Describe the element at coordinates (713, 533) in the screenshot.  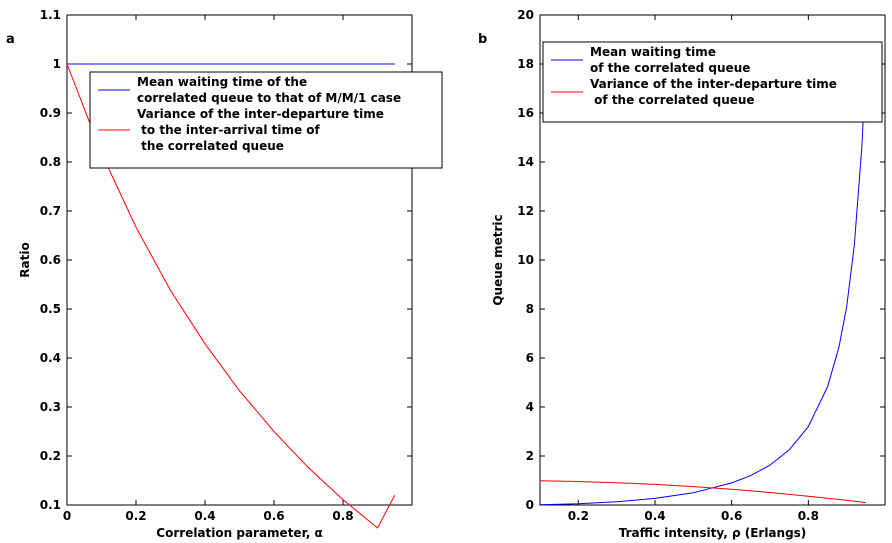
I see `panel-b-x-axis-label: Traffic intensity, ρ (Erlangs)` at that location.